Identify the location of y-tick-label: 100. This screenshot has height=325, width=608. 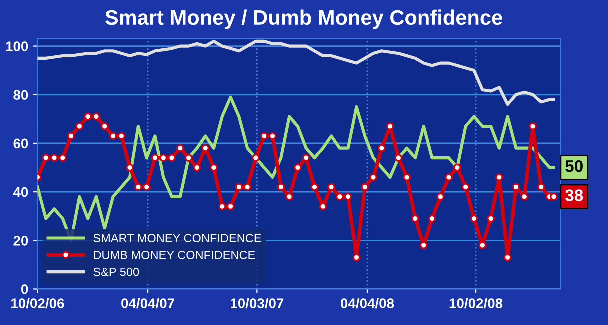
(17, 47).